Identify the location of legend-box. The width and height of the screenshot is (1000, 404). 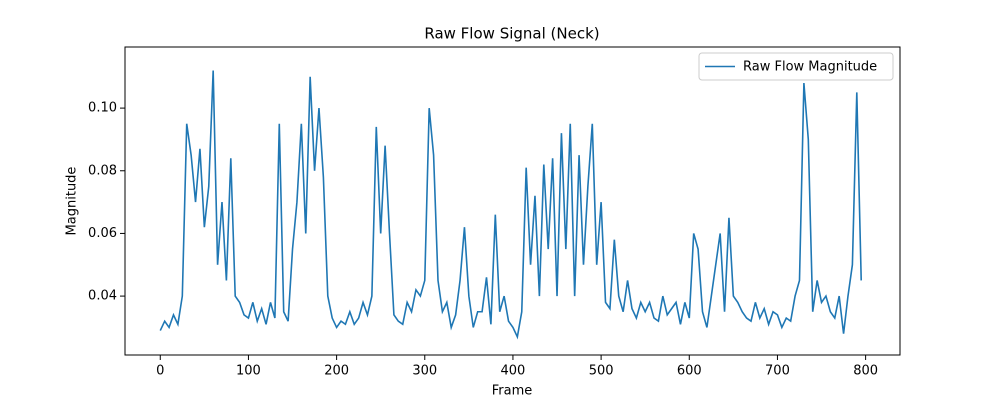
(796, 66).